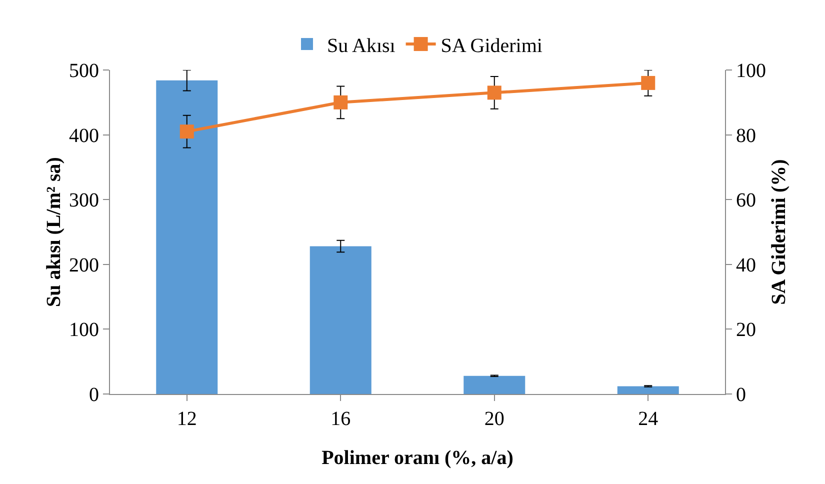 The width and height of the screenshot is (825, 484). Describe the element at coordinates (746, 135) in the screenshot. I see `y2-tick-label: 80` at that location.